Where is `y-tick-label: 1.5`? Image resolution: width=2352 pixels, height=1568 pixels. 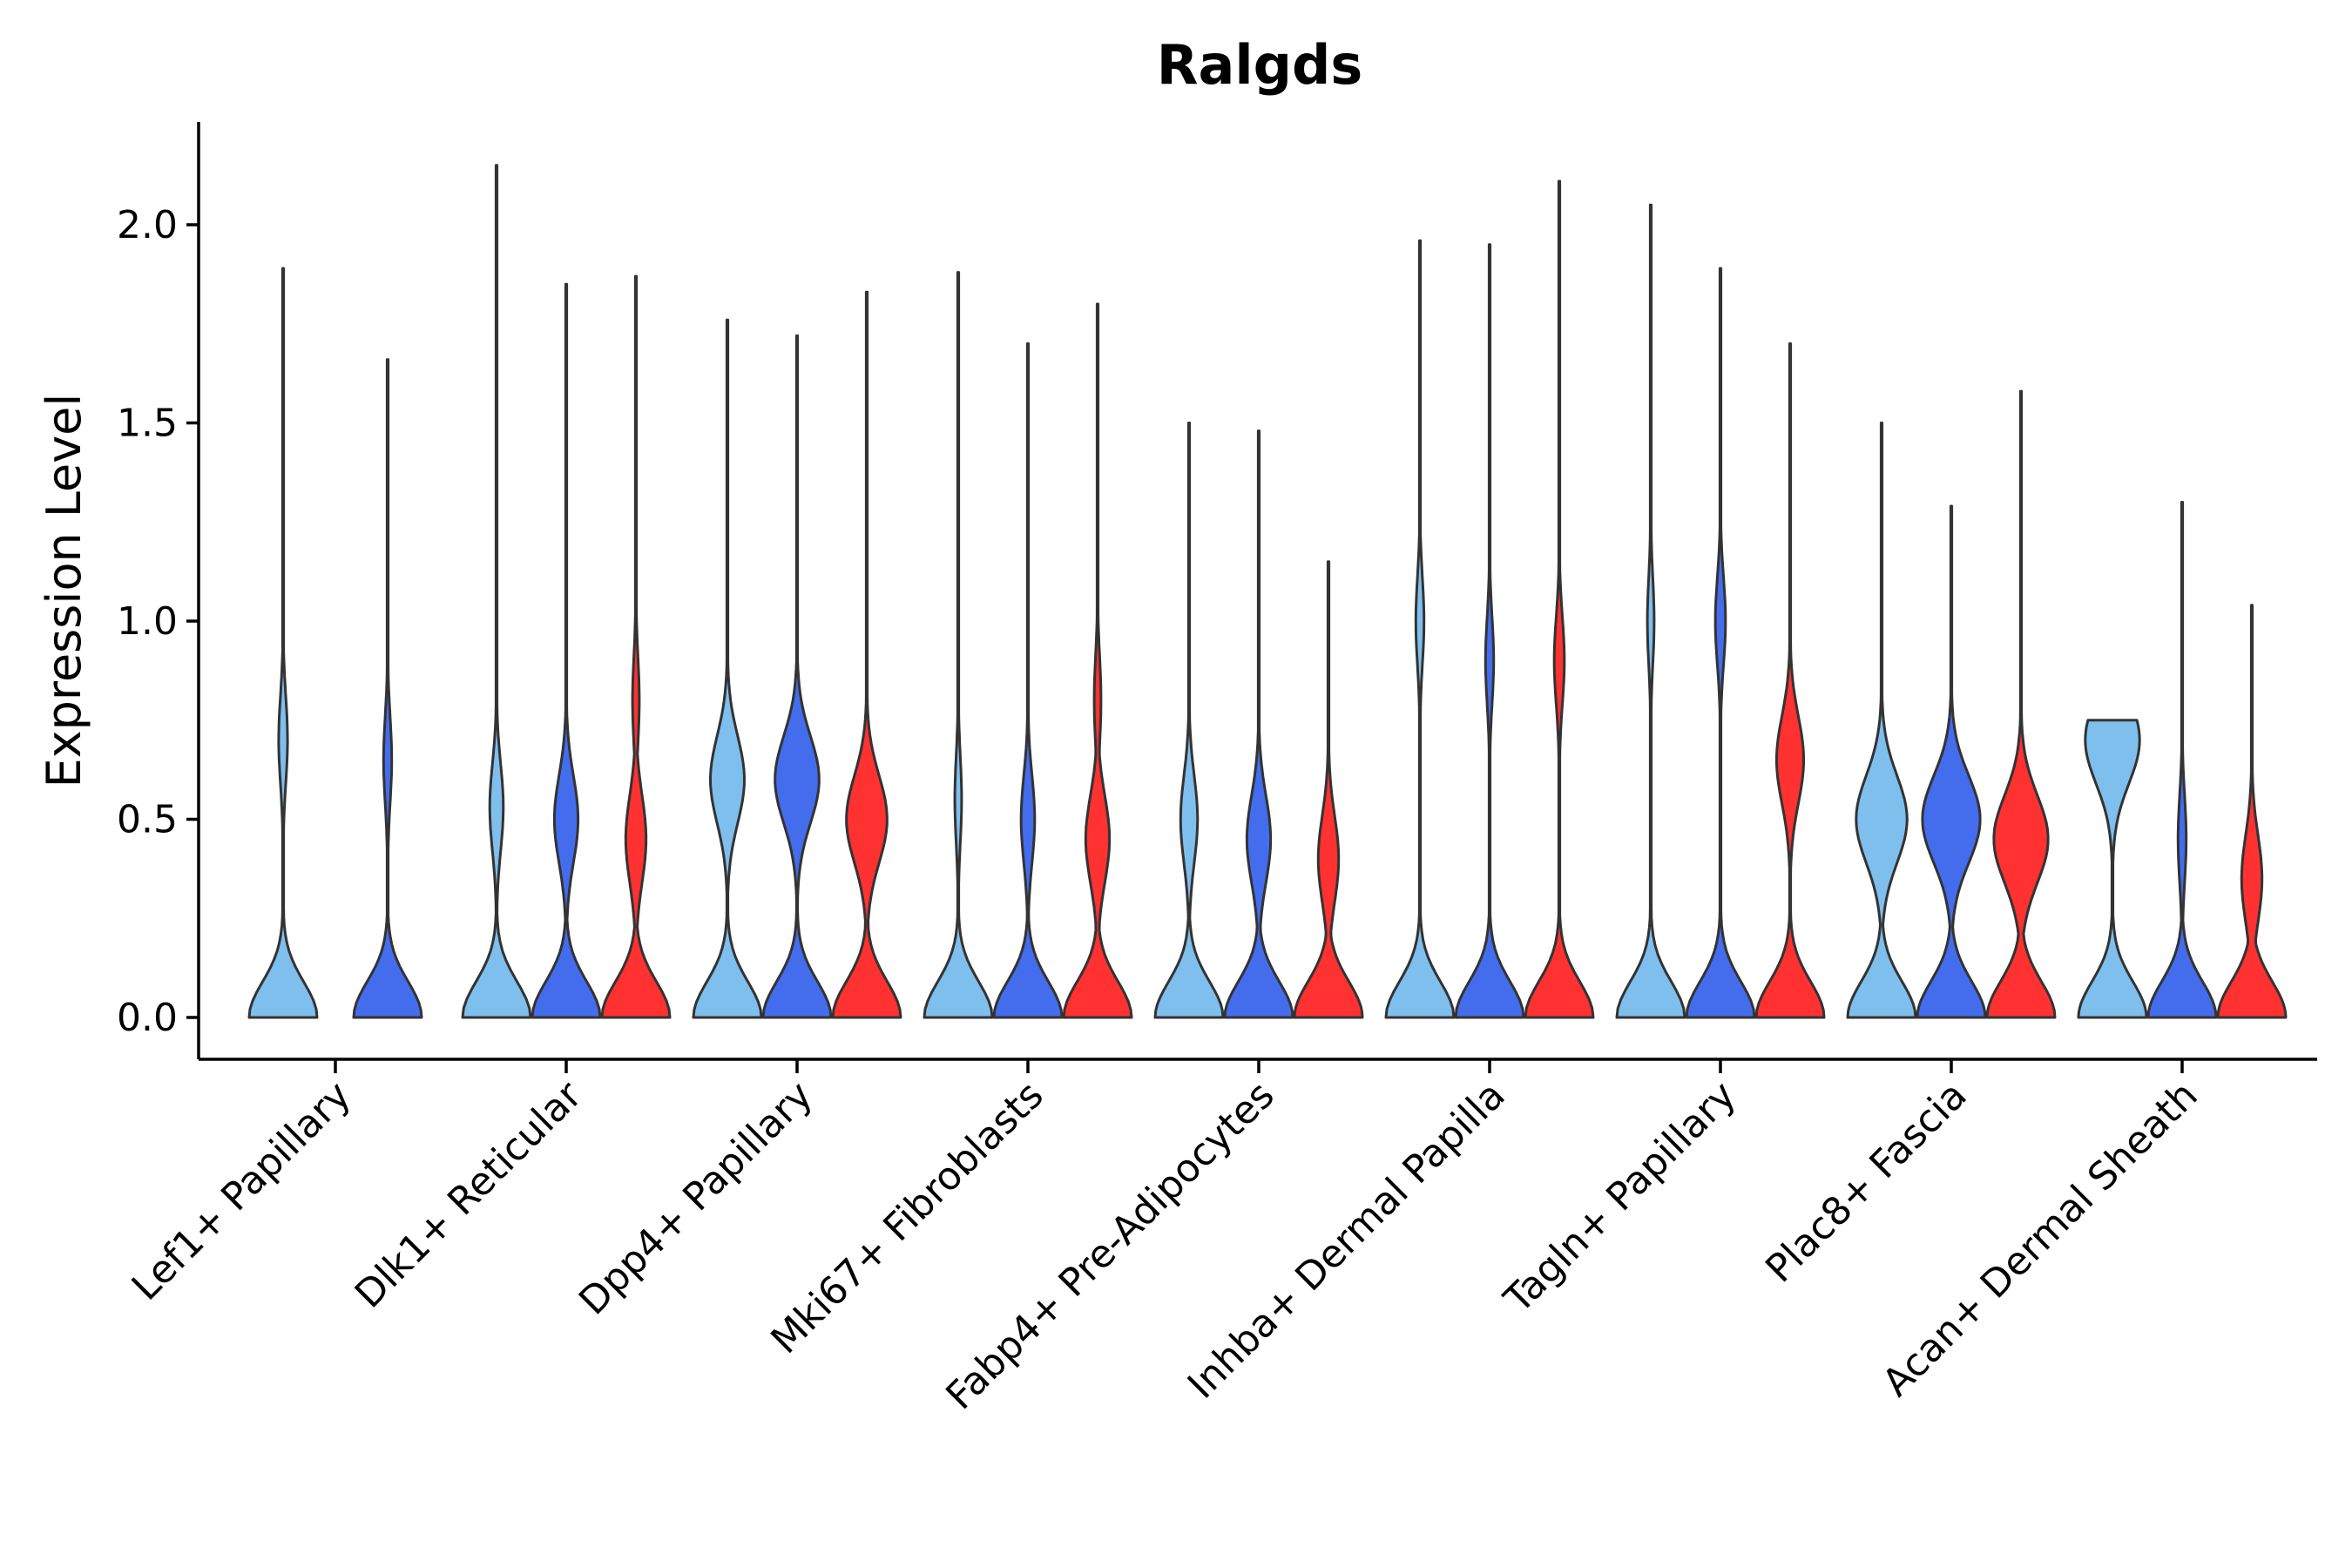 y-tick-label: 1.5 is located at coordinates (147, 424).